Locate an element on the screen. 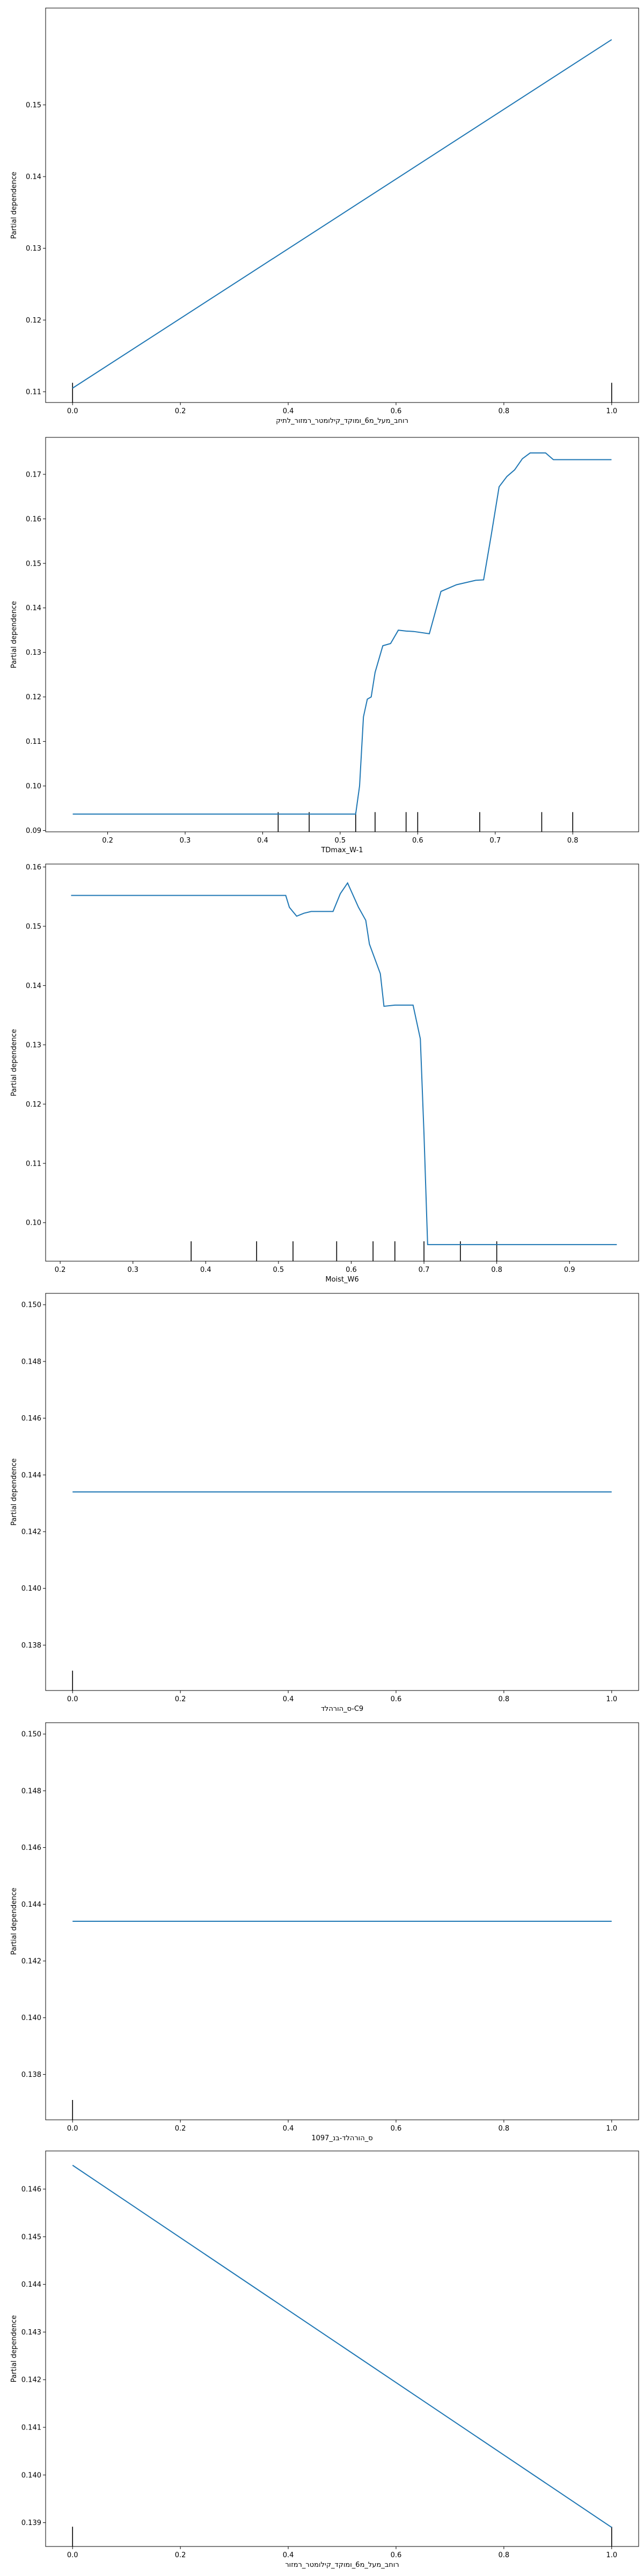 The width and height of the screenshot is (644, 2576). y-tick-label: 0.144 is located at coordinates (31, 2285).